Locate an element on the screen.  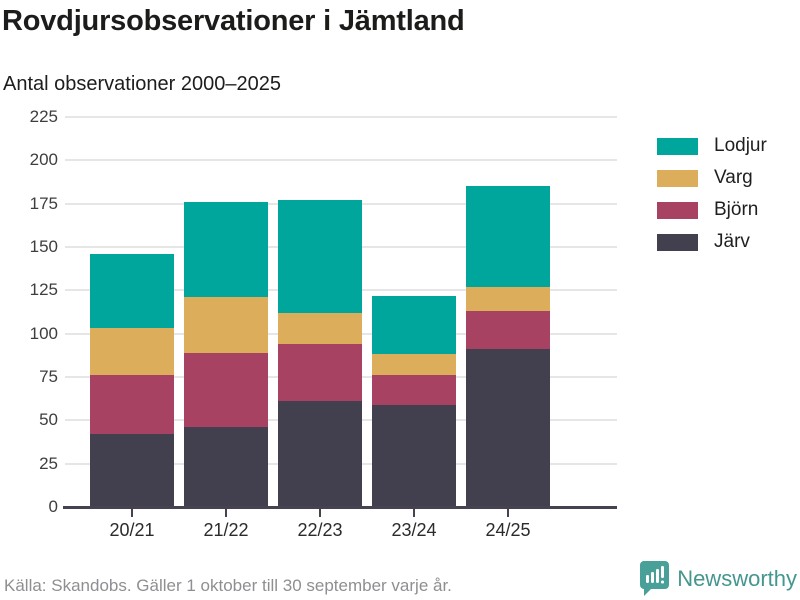
chart-title: Rovdjursobservationer i Jämtland is located at coordinates (233, 21).